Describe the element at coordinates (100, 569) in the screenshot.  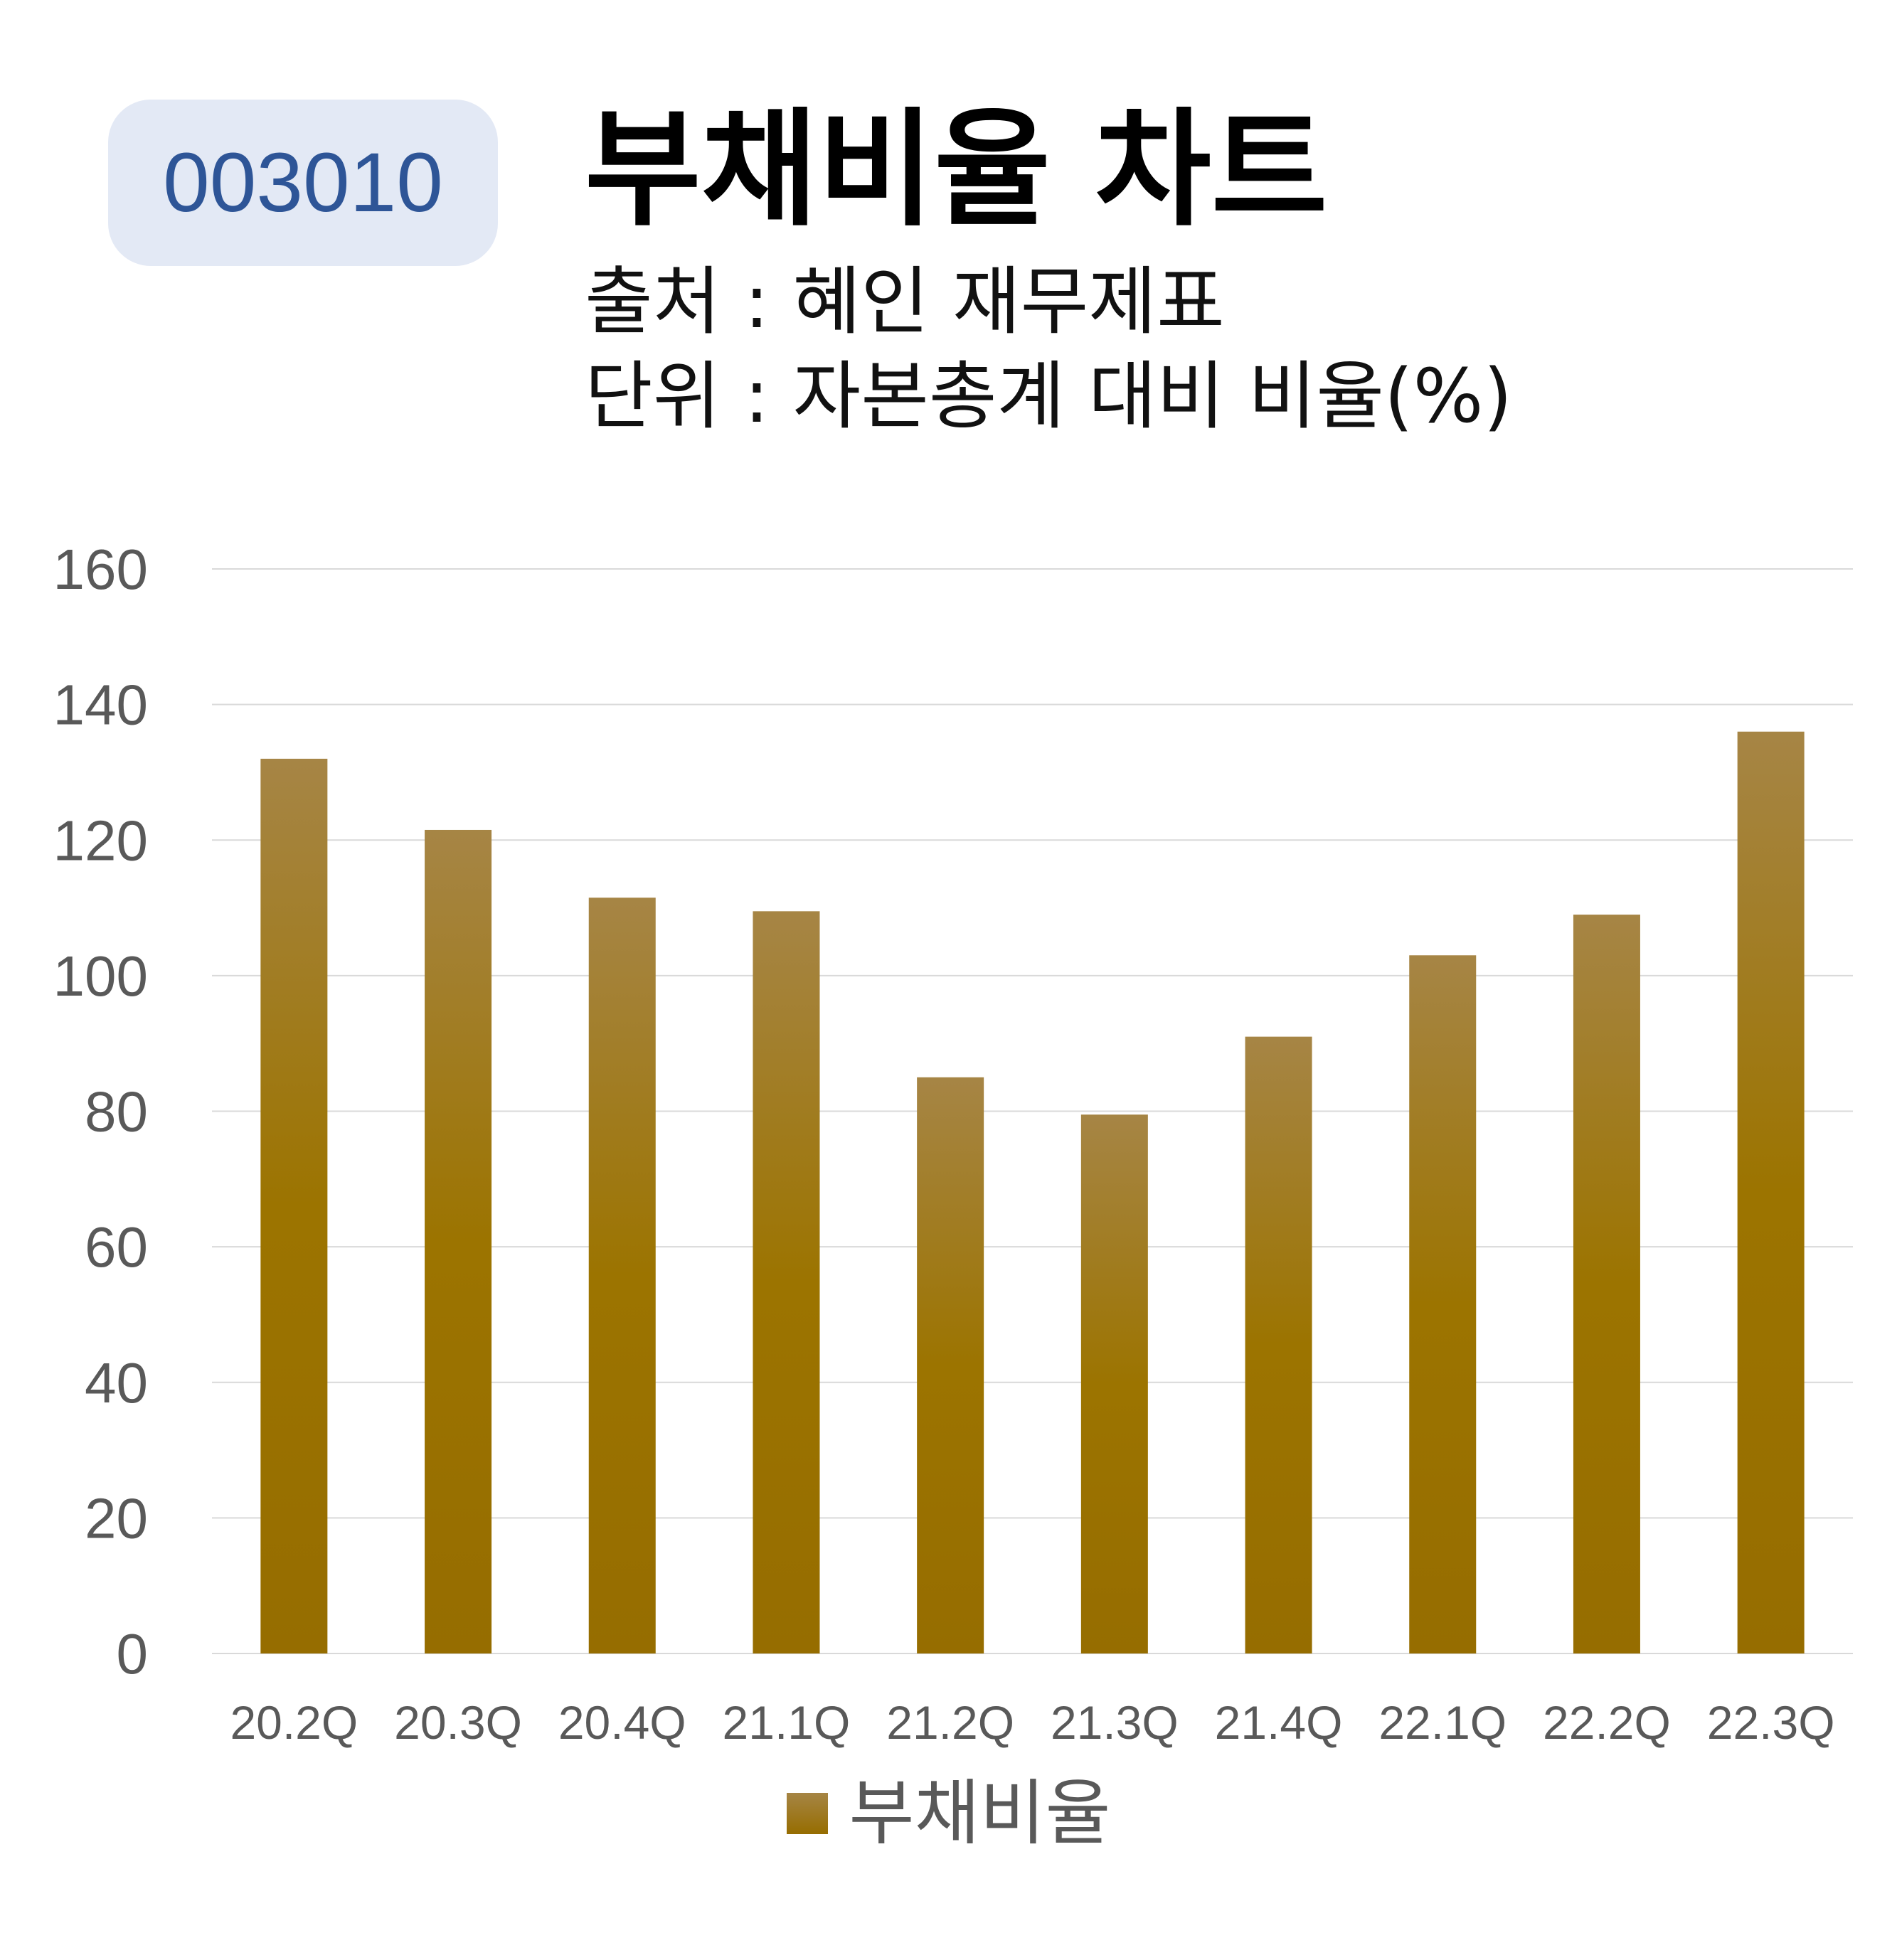
I see `y-tick-label: 160` at that location.